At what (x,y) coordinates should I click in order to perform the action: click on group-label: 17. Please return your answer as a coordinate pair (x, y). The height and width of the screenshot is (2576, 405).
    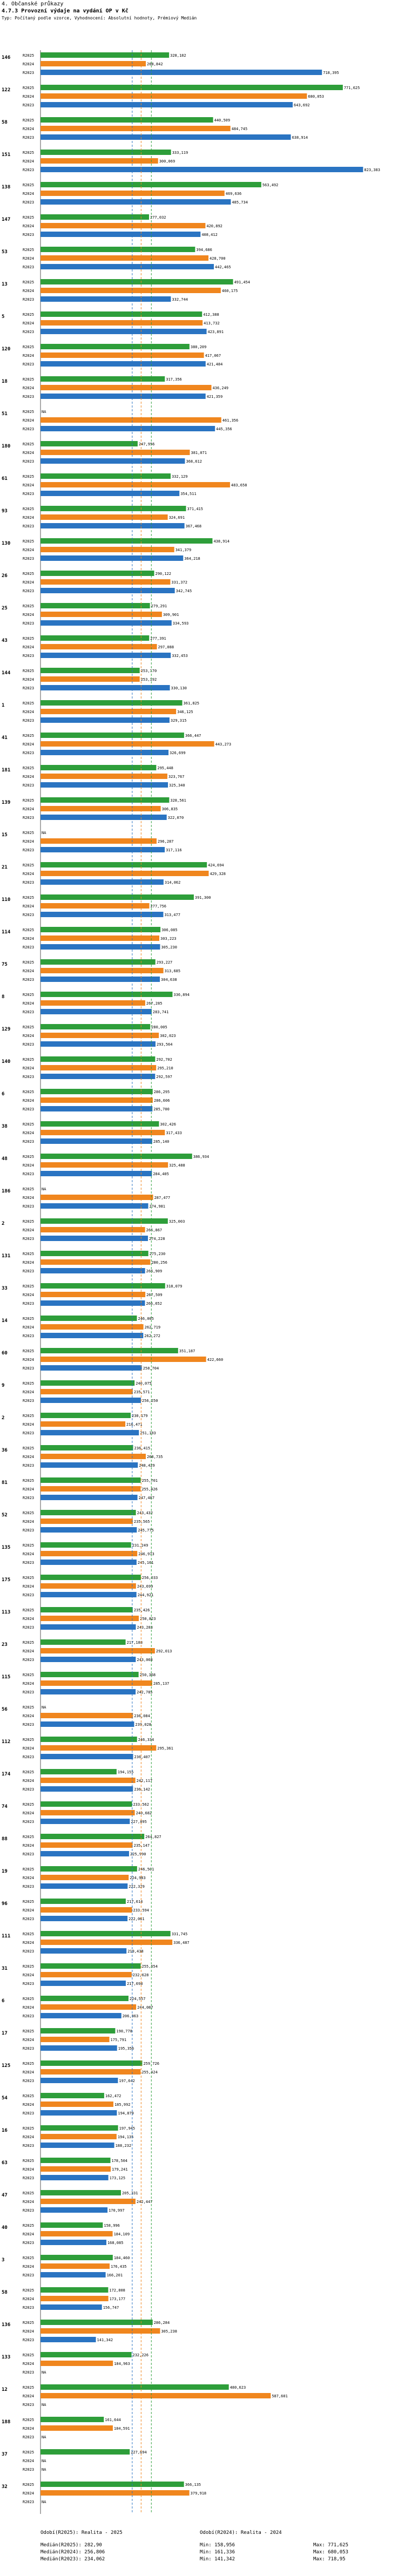
    Looking at the image, I should click on (5, 2034).